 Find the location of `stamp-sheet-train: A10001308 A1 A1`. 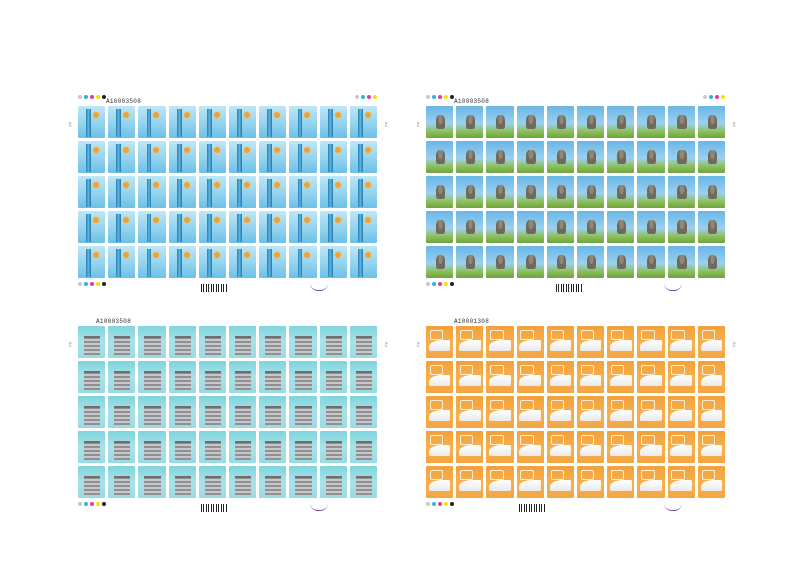

stamp-sheet-train: A10001308 A1 A1 is located at coordinates (576, 412).